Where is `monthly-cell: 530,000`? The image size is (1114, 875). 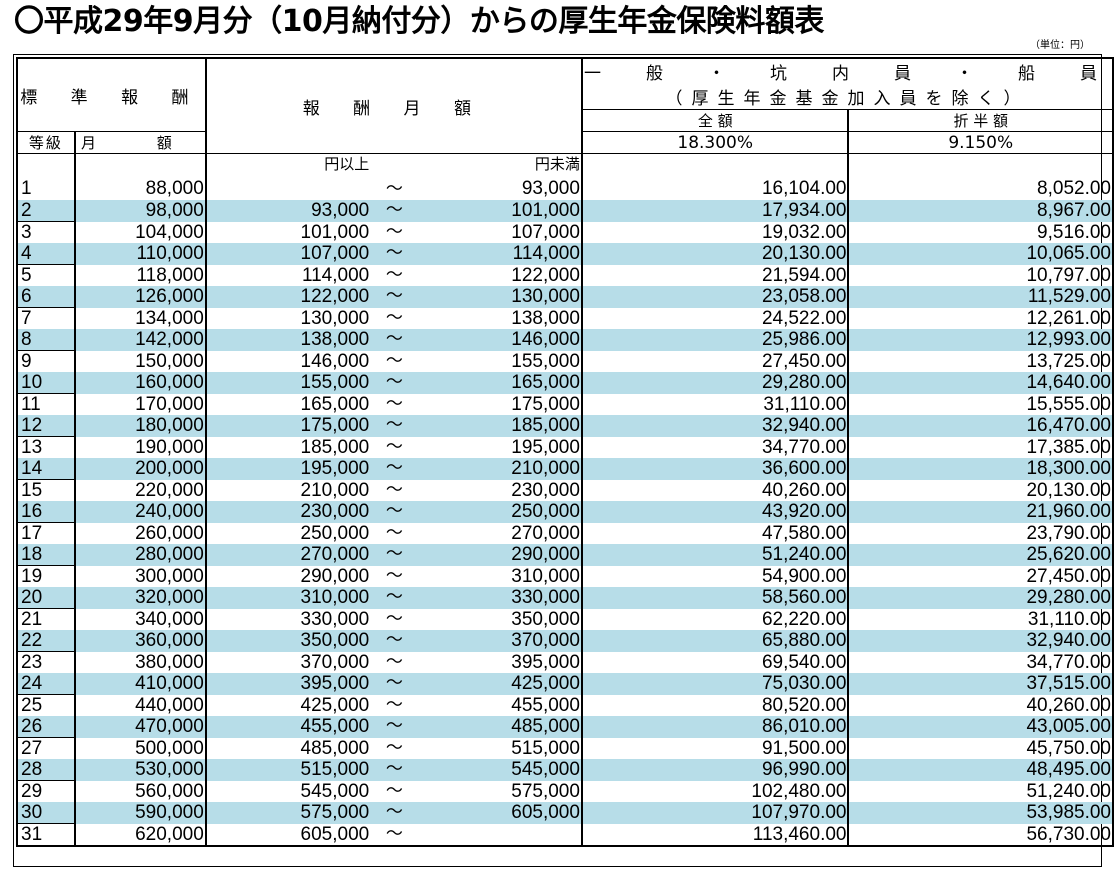 monthly-cell: 530,000 is located at coordinates (140, 770).